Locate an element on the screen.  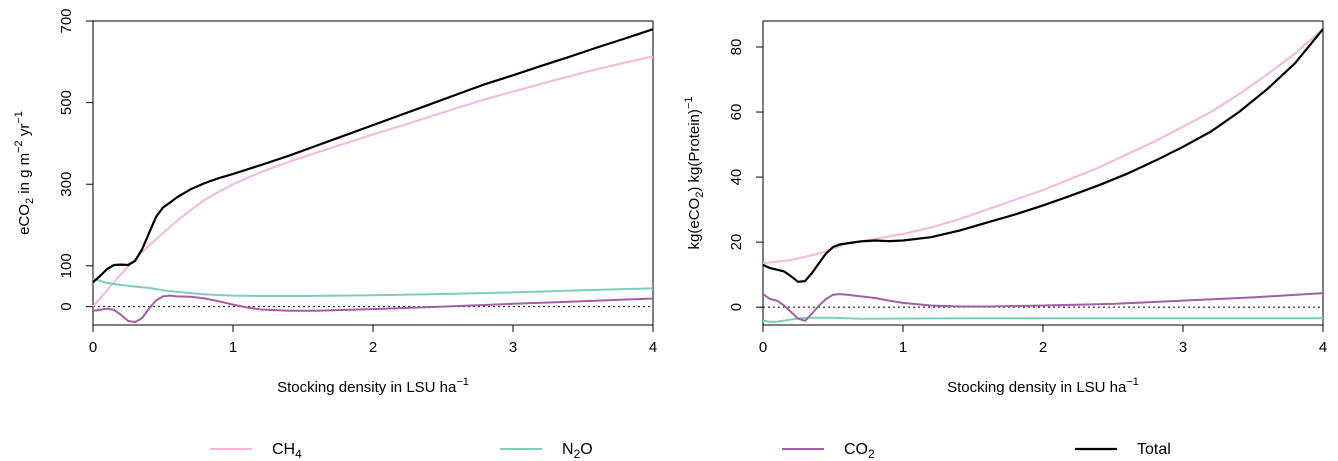
y-tick-label: 300 is located at coordinates (66, 184).